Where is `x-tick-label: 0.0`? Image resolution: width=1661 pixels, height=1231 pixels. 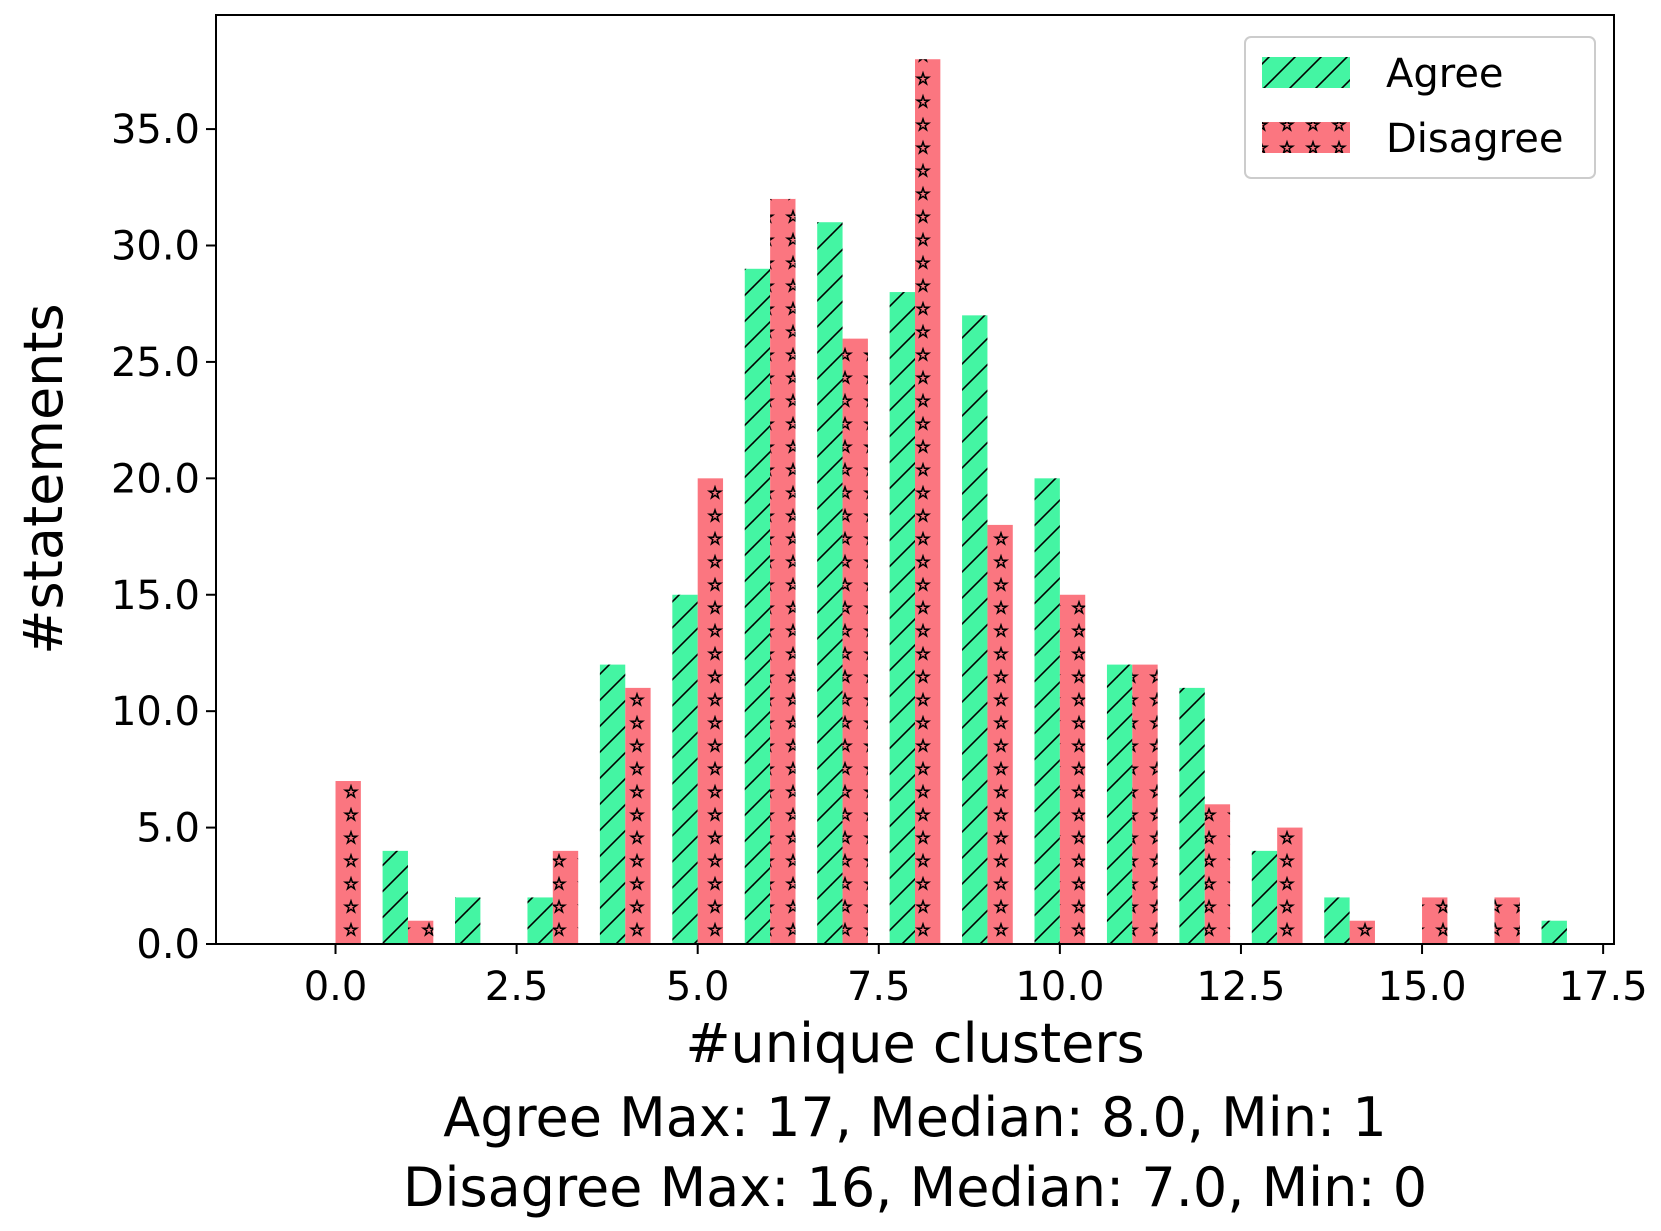 x-tick-label: 0.0 is located at coordinates (336, 987).